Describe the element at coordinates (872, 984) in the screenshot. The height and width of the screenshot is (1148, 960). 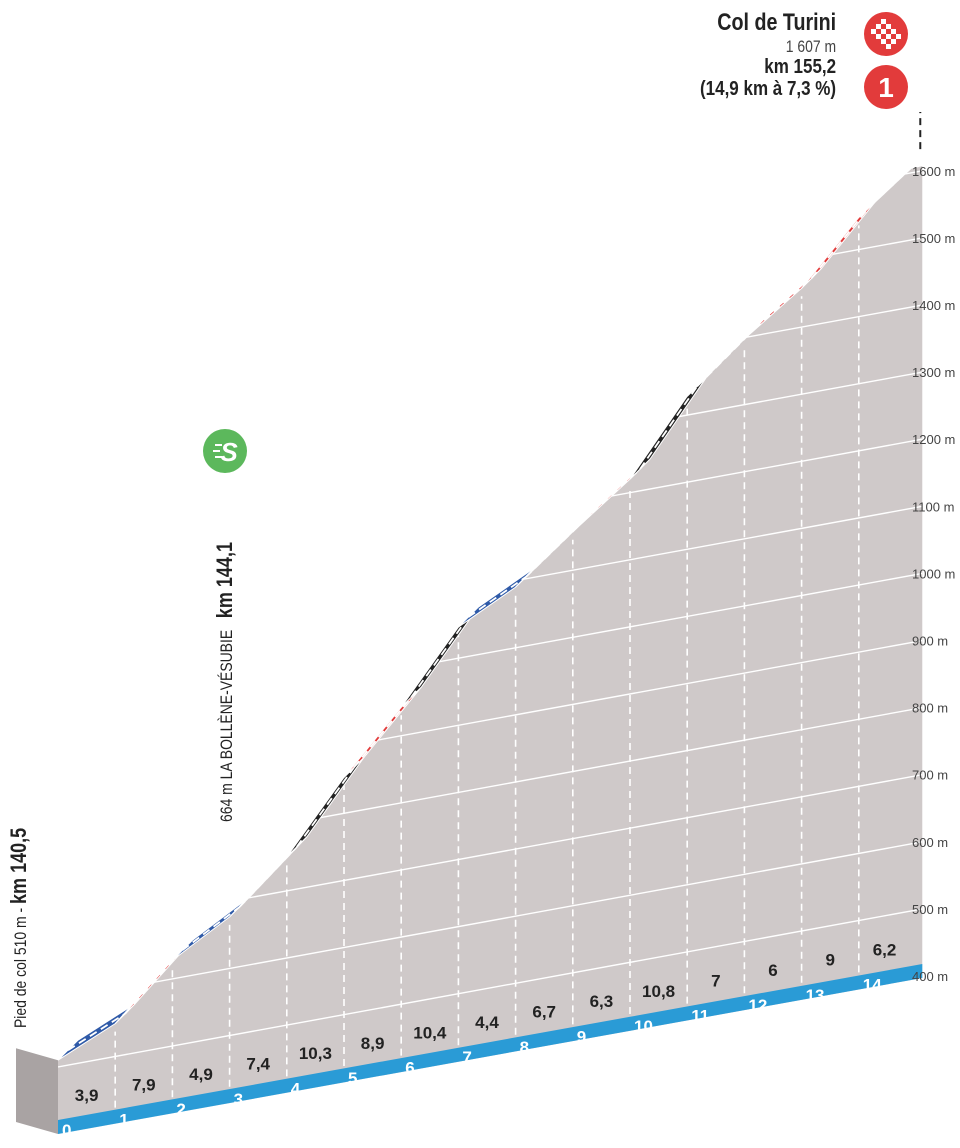
I see `km-tick-label: 14` at that location.